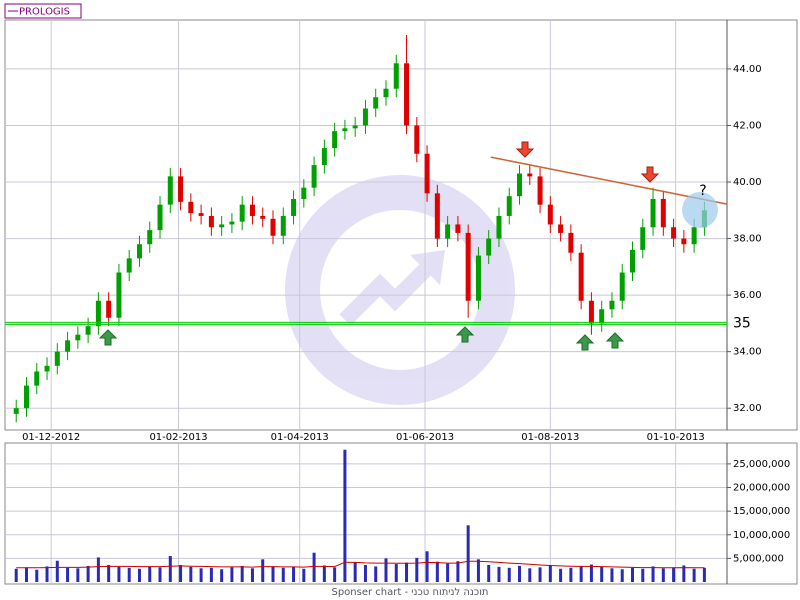  Describe the element at coordinates (300, 437) in the screenshot. I see `x-tick-label: 01-04-2013` at that location.